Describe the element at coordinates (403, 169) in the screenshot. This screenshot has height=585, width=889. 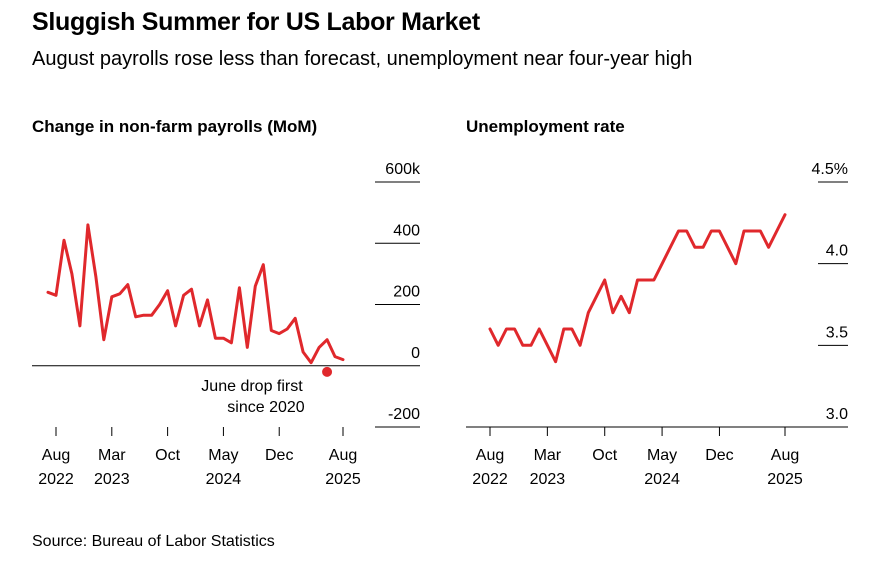
I see `y-tick-label: 600k` at that location.